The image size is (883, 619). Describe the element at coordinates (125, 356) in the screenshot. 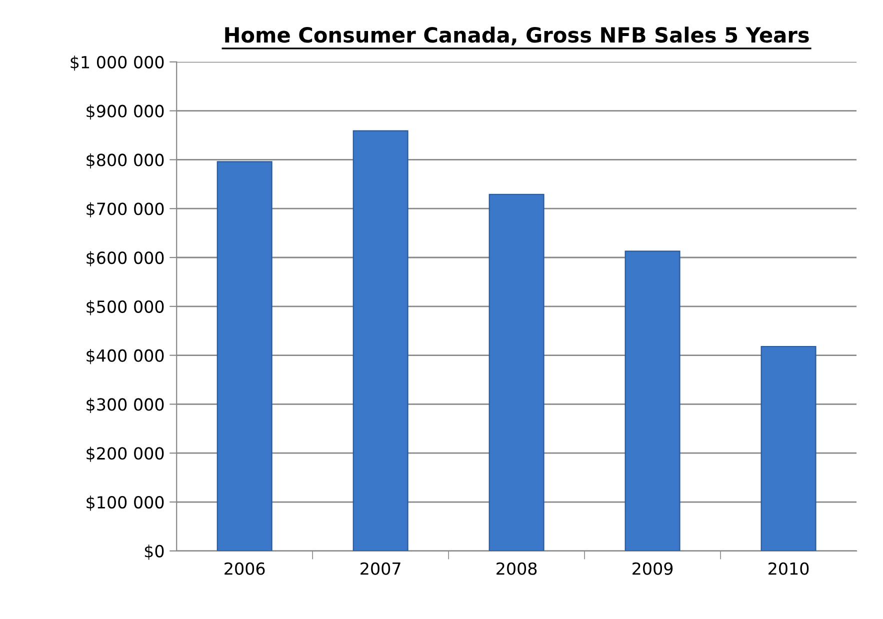

I see `y-tick-label: $400 000` at that location.